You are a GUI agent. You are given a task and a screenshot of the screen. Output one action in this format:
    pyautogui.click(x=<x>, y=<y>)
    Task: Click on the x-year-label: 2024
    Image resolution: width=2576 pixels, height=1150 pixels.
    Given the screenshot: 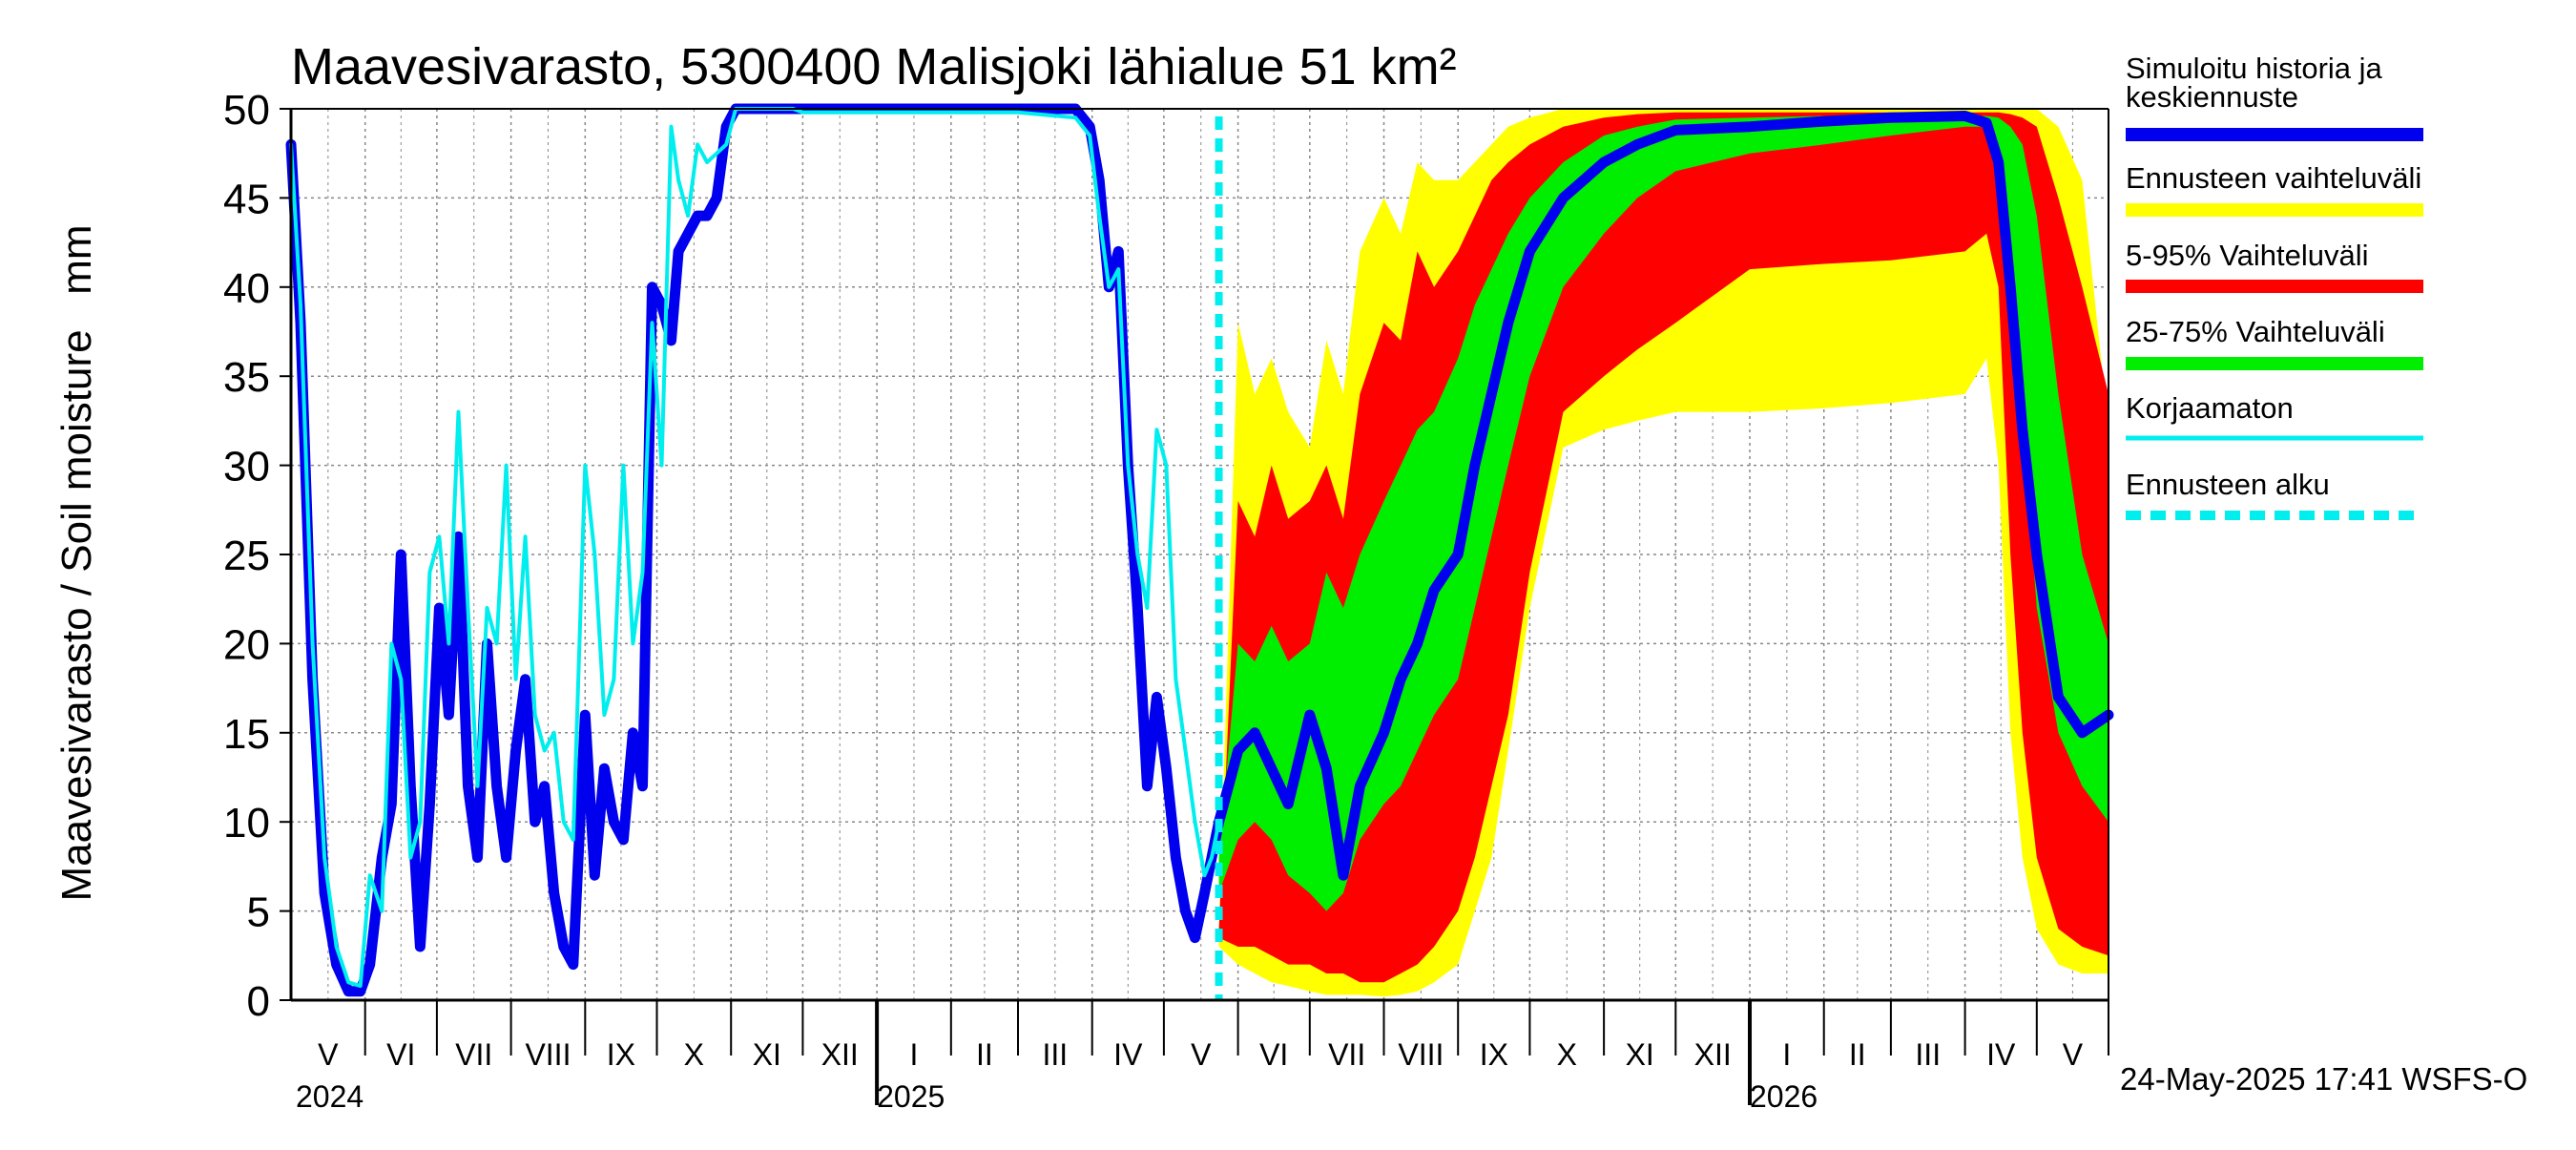 What is the action you would take?
    pyautogui.click(x=330, y=1096)
    